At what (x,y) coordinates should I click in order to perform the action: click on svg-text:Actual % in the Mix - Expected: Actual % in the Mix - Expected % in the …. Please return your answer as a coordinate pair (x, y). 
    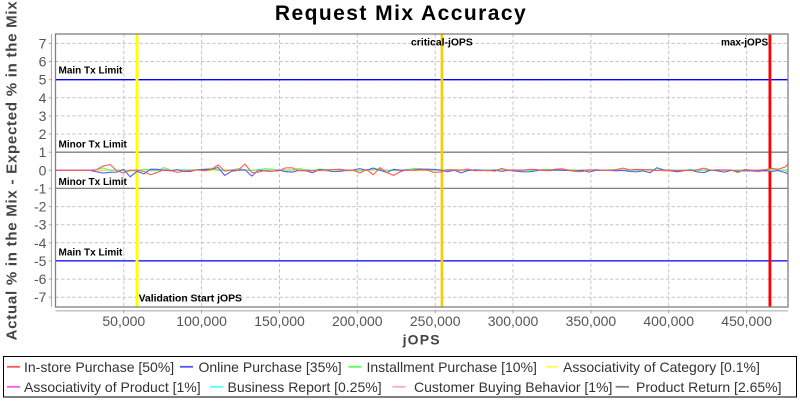
    Looking at the image, I should click on (12, 171).